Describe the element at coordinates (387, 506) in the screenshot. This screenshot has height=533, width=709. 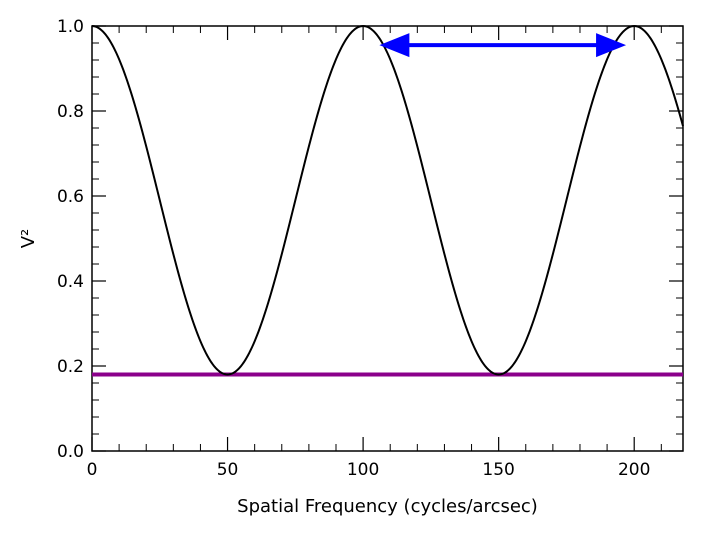
I see `x-axis-title: Spatial Frequency (cycles/arcsec)` at that location.